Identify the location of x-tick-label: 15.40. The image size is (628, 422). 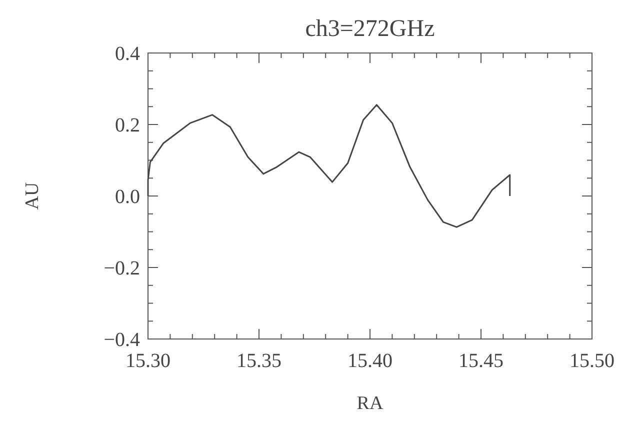
(370, 361).